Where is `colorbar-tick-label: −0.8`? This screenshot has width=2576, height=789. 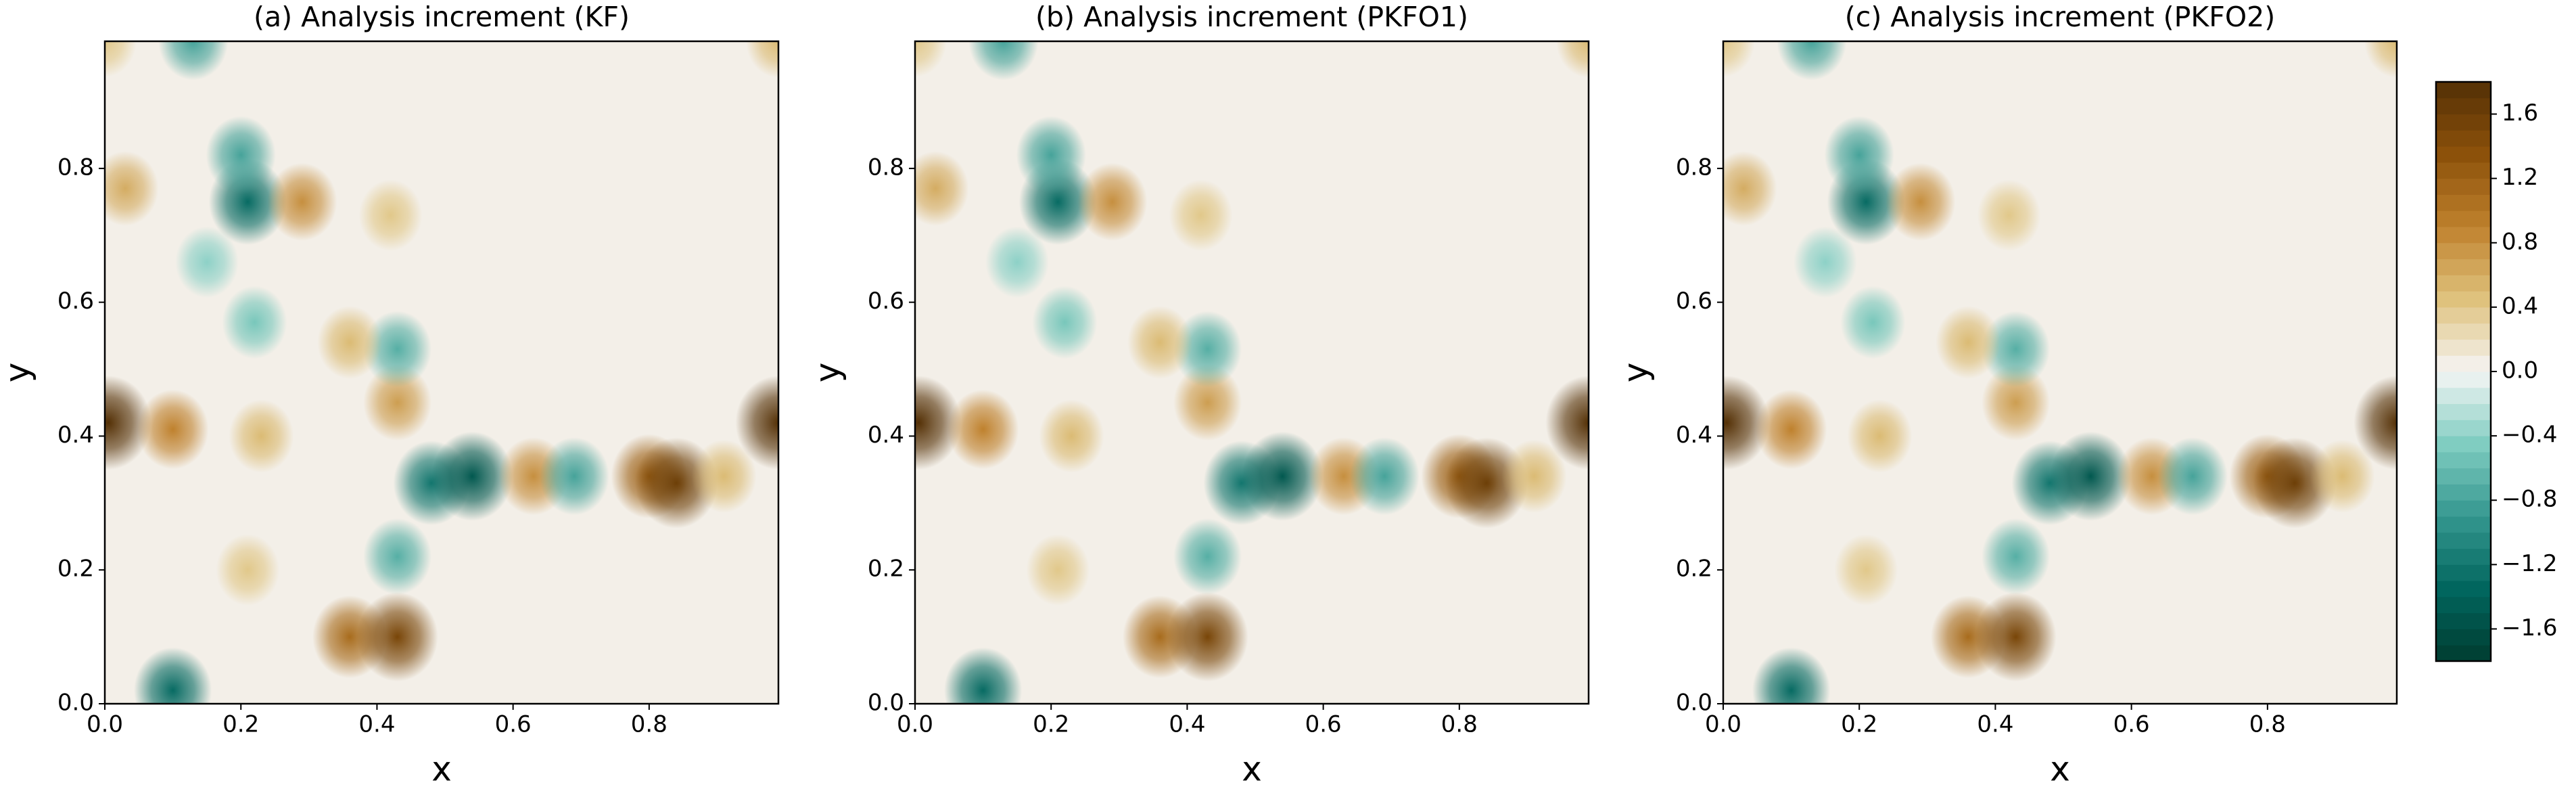
colorbar-tick-label: −0.8 is located at coordinates (2530, 499).